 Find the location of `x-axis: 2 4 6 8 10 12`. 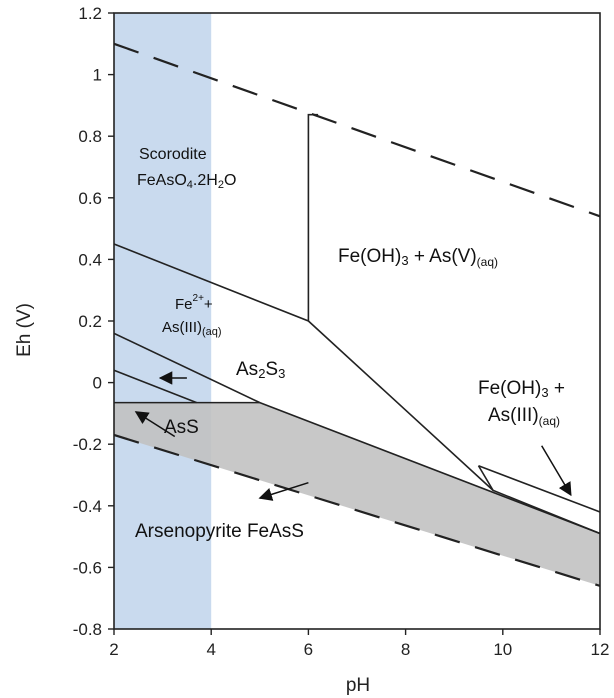

x-axis: 2 4 6 8 10 12 is located at coordinates (359, 644).